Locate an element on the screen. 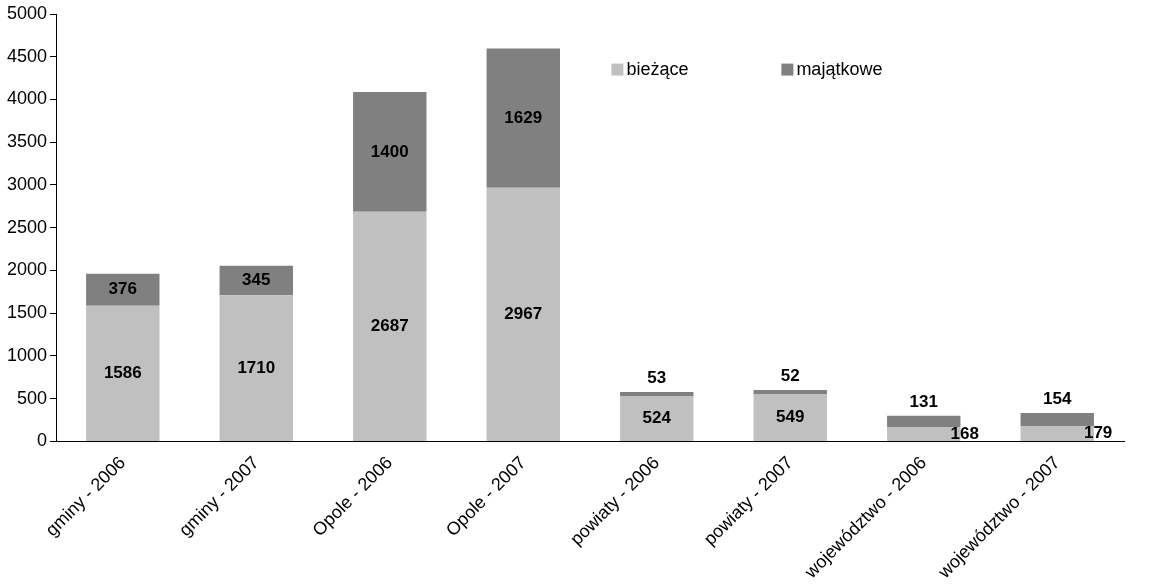 The width and height of the screenshot is (1154, 586). data-label: 1629 is located at coordinates (523, 117).